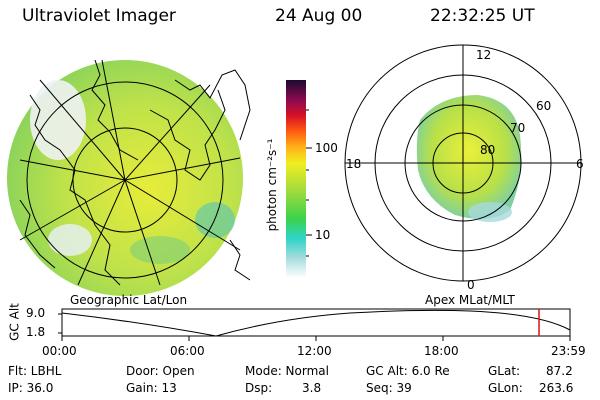  What do you see at coordinates (259, 388) in the screenshot?
I see `dsp-label: Dsp:` at bounding box center [259, 388].